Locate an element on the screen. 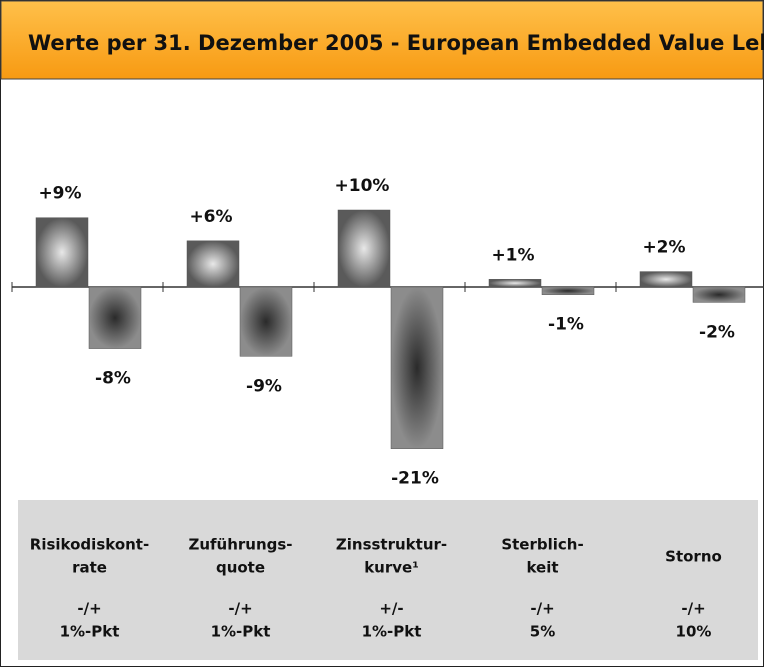  data-label: -9% is located at coordinates (264, 386).